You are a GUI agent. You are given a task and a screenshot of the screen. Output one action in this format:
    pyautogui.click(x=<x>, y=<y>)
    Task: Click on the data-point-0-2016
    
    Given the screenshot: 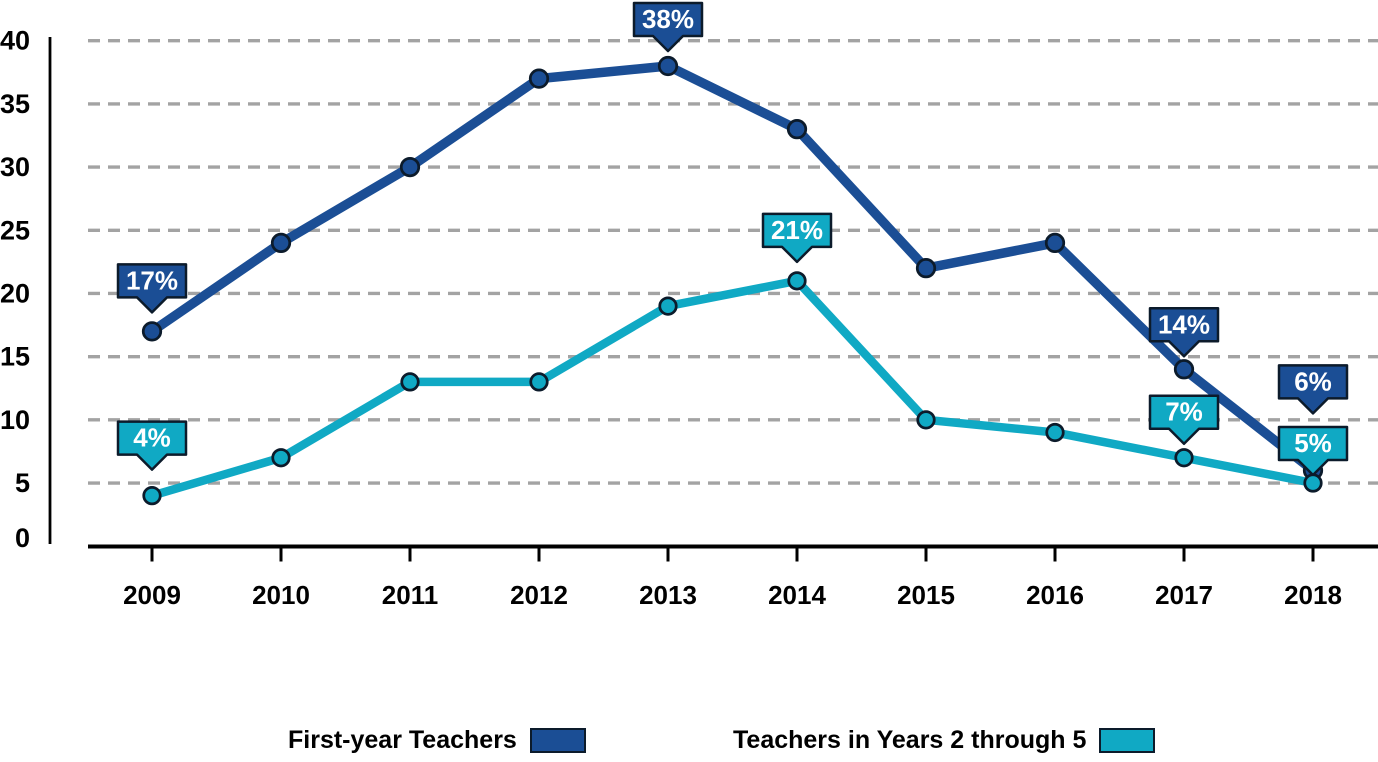 What is the action you would take?
    pyautogui.click(x=1055, y=243)
    